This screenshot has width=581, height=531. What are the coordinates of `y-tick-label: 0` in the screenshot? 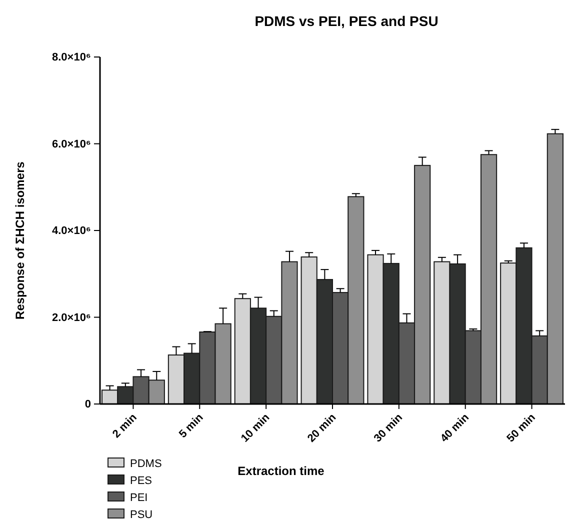 It's located at (87, 404).